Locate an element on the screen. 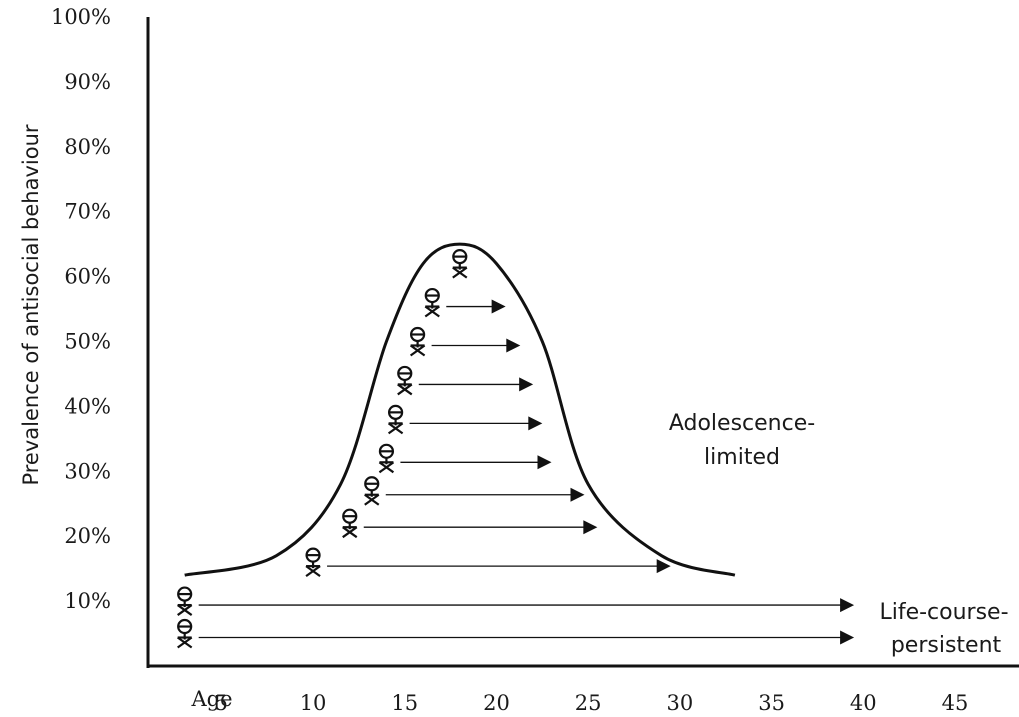 This screenshot has height=717, width=1019. life-course-persistent-label: Life-course- persistent is located at coordinates (943, 629).